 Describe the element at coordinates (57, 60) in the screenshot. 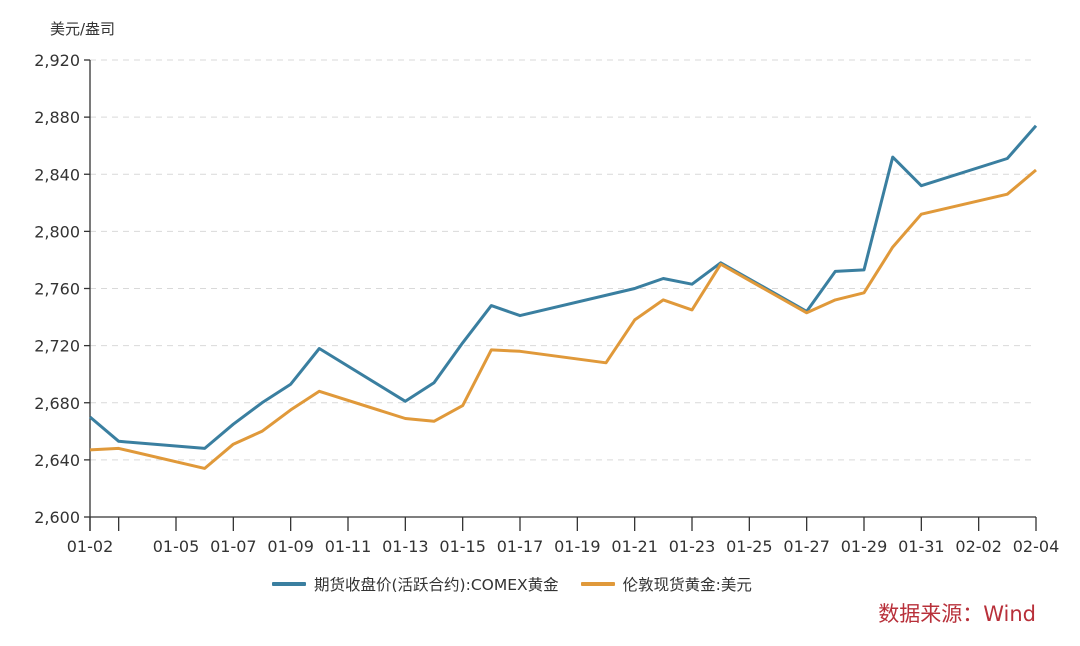

I see `y-tick-label: 2,920` at that location.